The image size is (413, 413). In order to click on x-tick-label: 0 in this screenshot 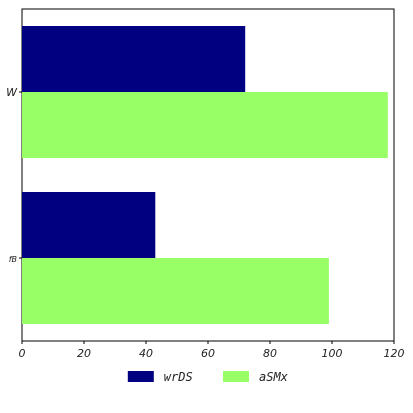, I will do `click(22, 353)`.